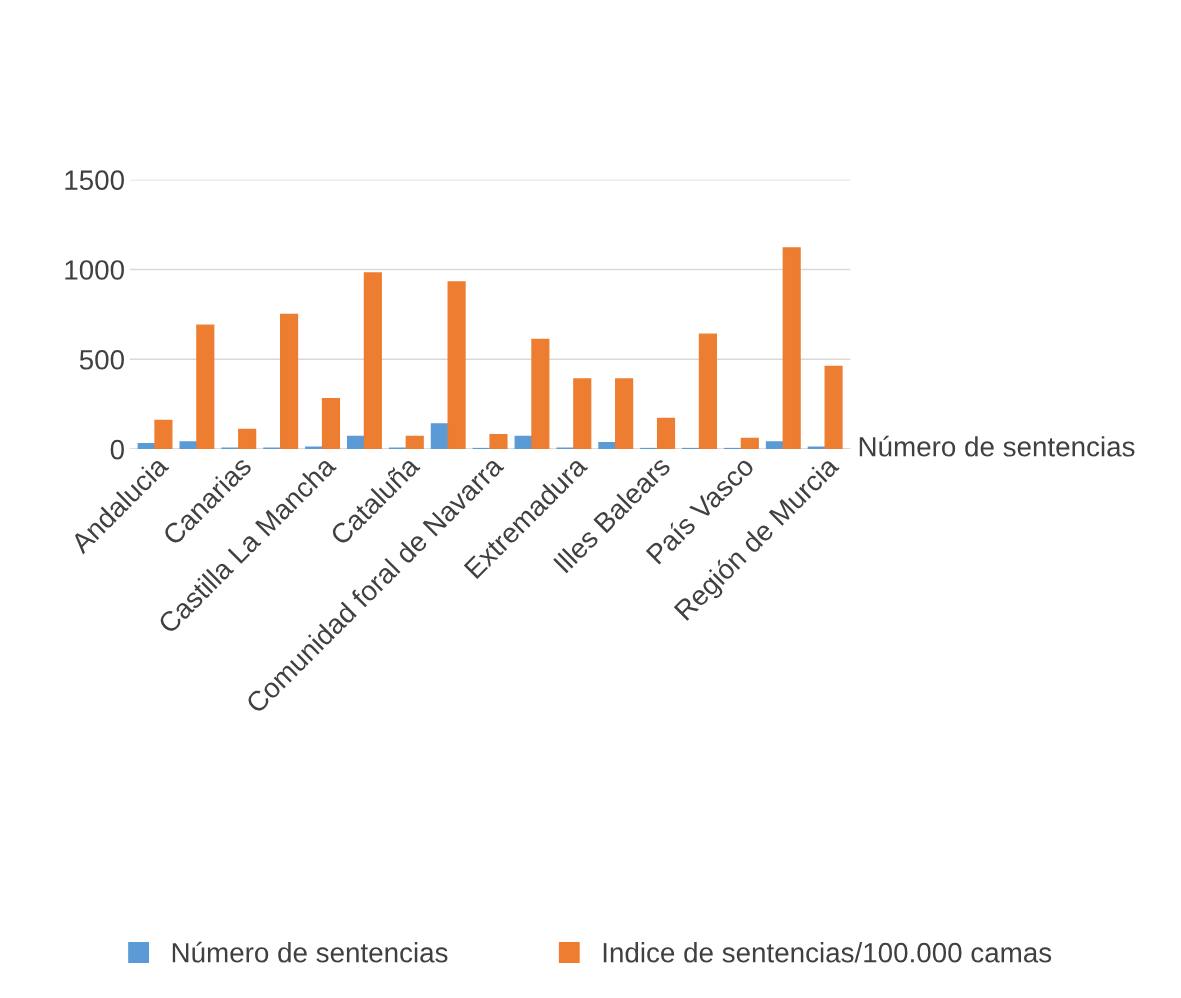 The image size is (1181, 998). Describe the element at coordinates (101, 359) in the screenshot. I see `y-tick-label: 500` at that location.